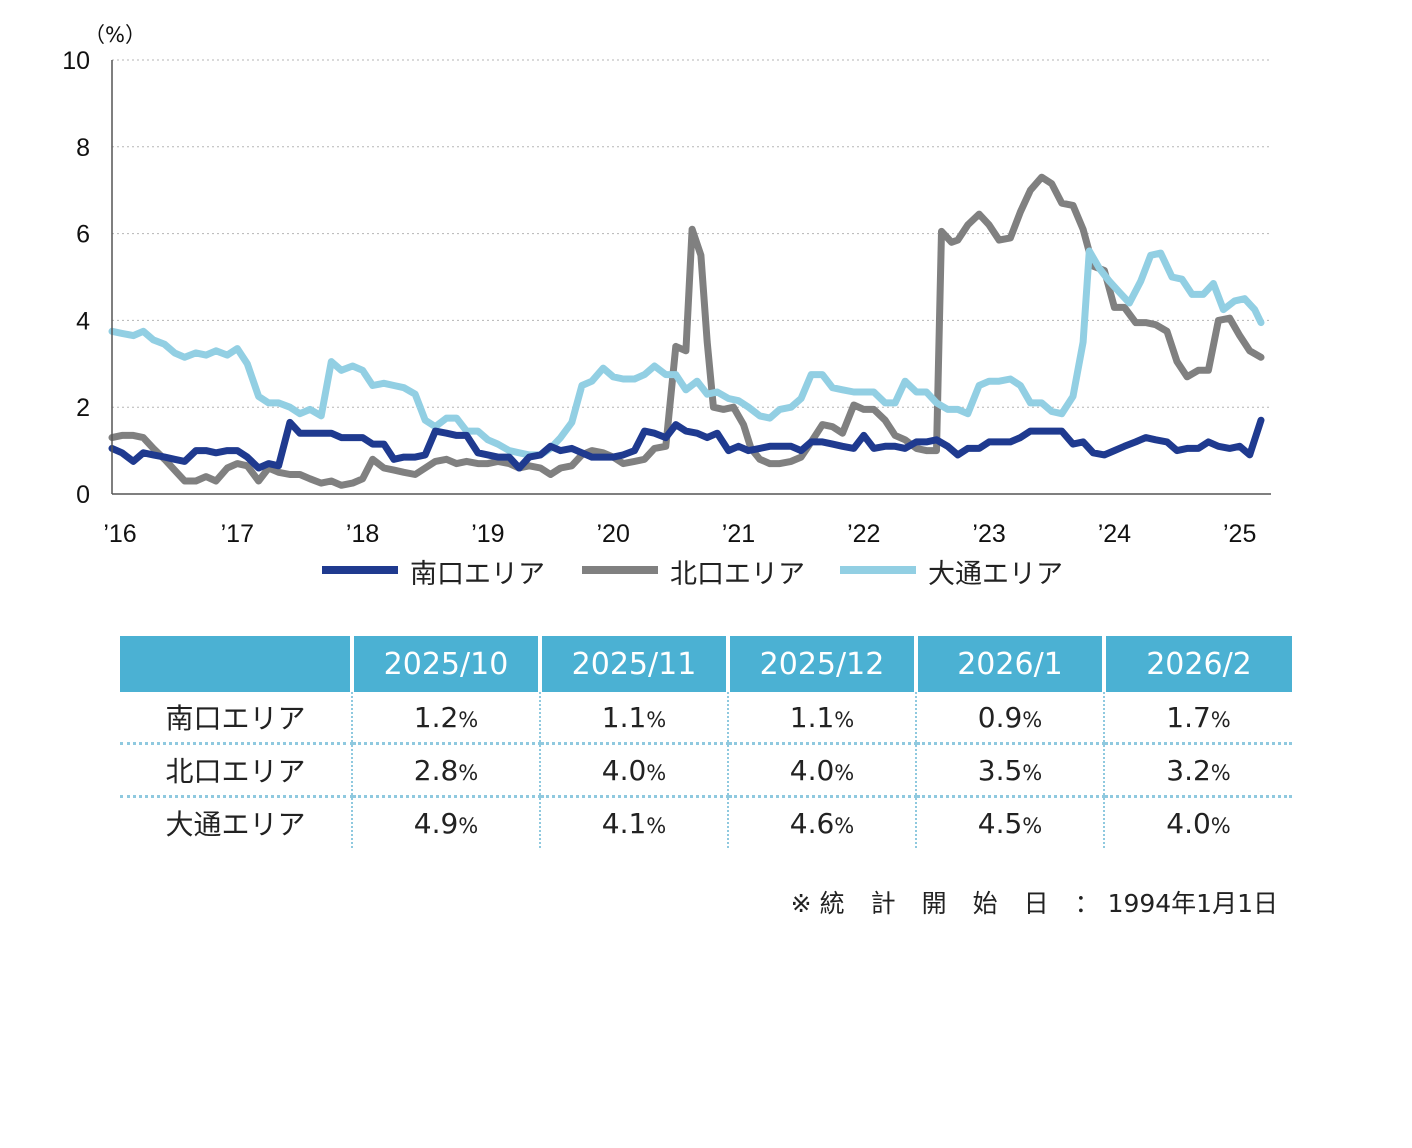 The width and height of the screenshot is (1412, 1148). I want to click on table-row: 大通エリア 4.9% 4.1% 4.6% 4.5% 4.0%, so click(706, 821).